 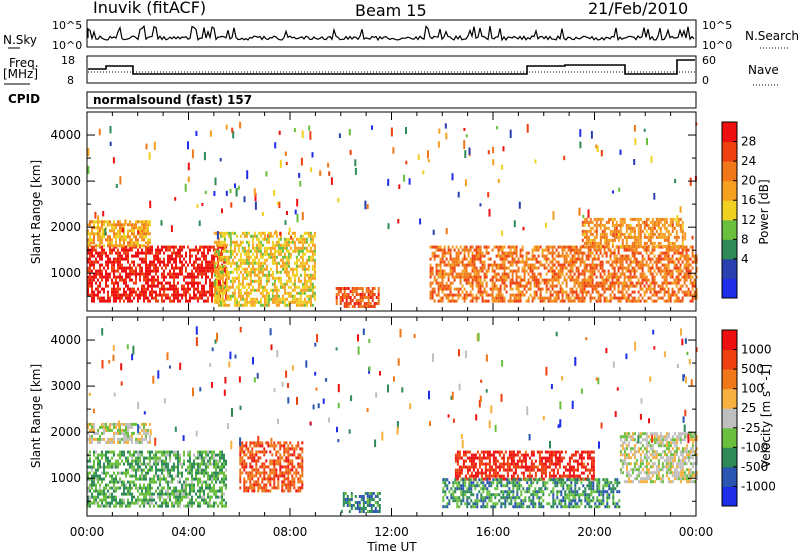 I want to click on colorbar-segment, so click(x=729, y=210).